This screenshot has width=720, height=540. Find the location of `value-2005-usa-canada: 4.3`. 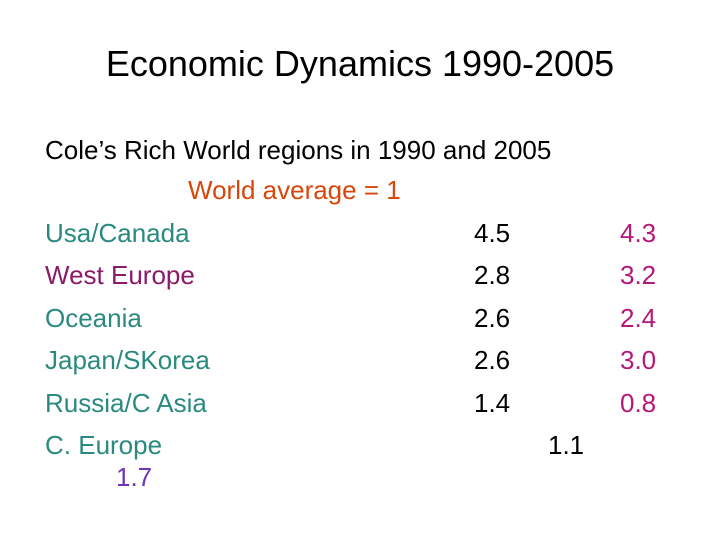

value-2005-usa-canada: 4.3 is located at coordinates (638, 233).